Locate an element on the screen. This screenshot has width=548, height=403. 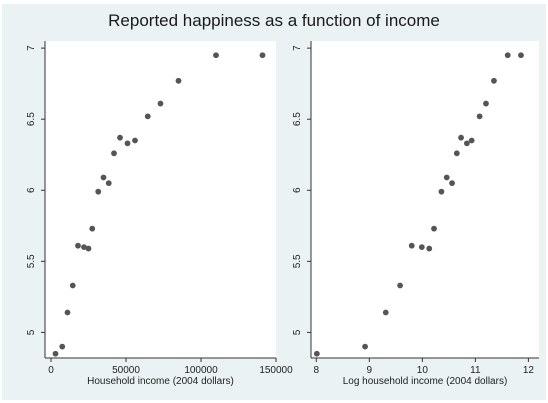
x-axis-label: Household income (2004 dollars) is located at coordinates (160, 381).